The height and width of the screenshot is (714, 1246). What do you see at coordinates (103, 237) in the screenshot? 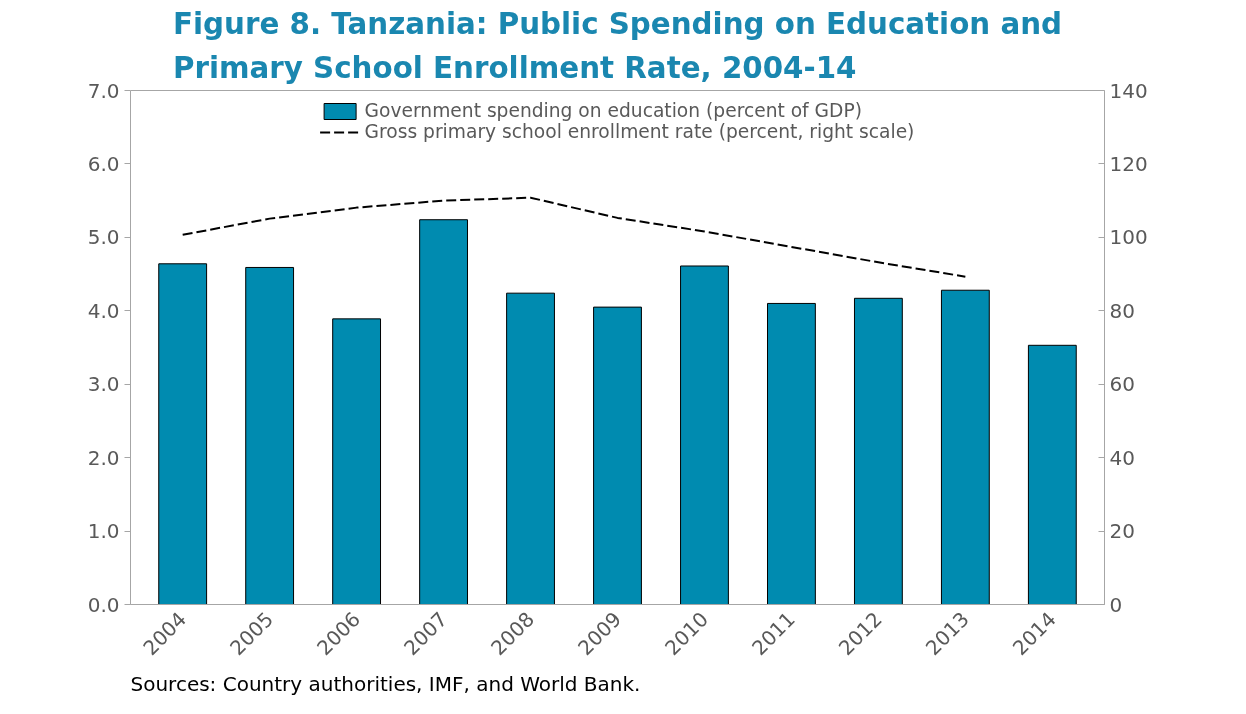
I see `y-tick-label: 5.0` at bounding box center [103, 237].